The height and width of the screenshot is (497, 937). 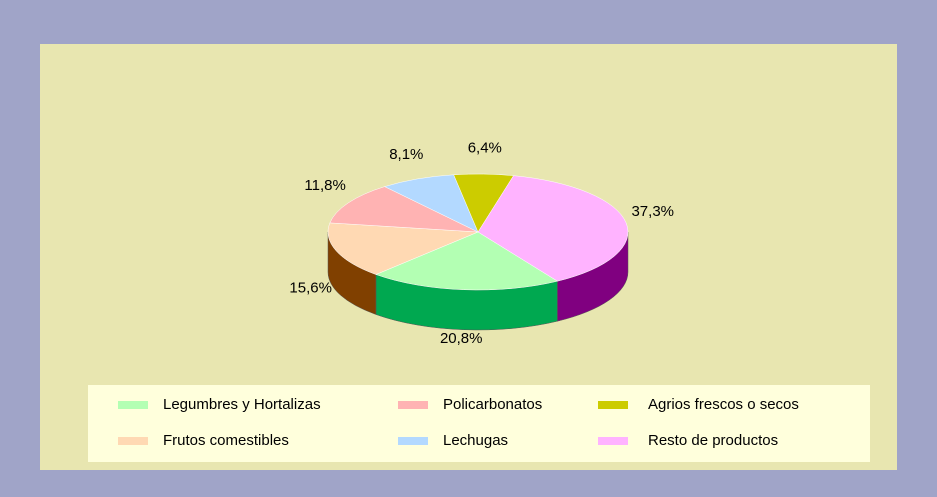 I want to click on legend-label: Resto de productos, so click(x=713, y=440).